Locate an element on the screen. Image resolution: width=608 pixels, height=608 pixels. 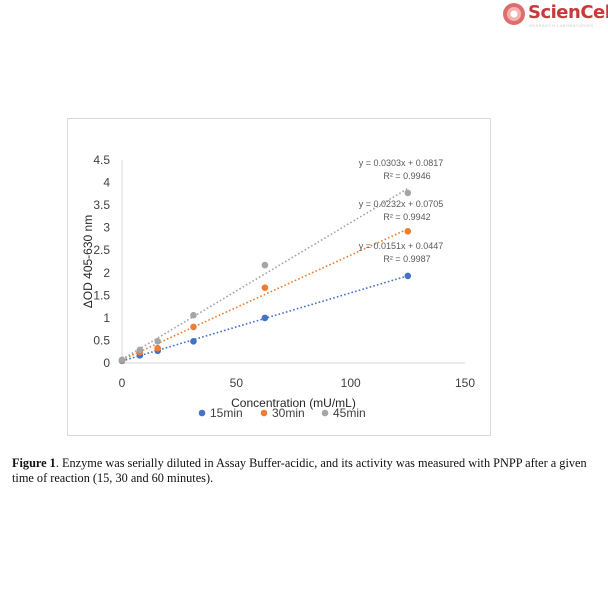
trendline-r-squared: R² = 0.9942 is located at coordinates (406, 217).